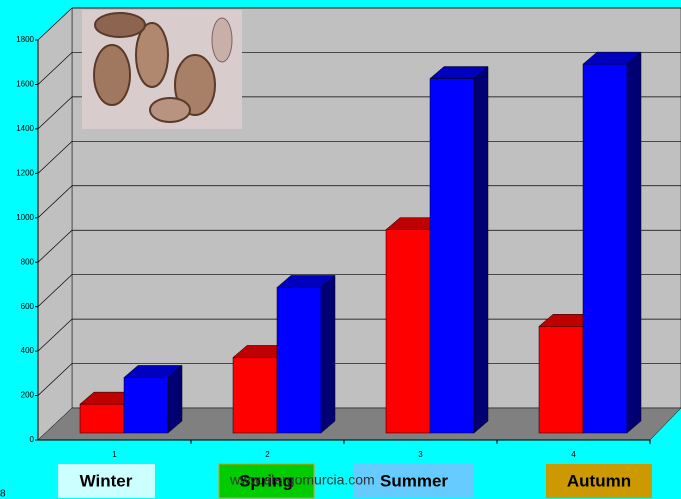 Image resolution: width=681 pixels, height=499 pixels. What do you see at coordinates (162, 69) in the screenshot?
I see `spore-image` at bounding box center [162, 69].